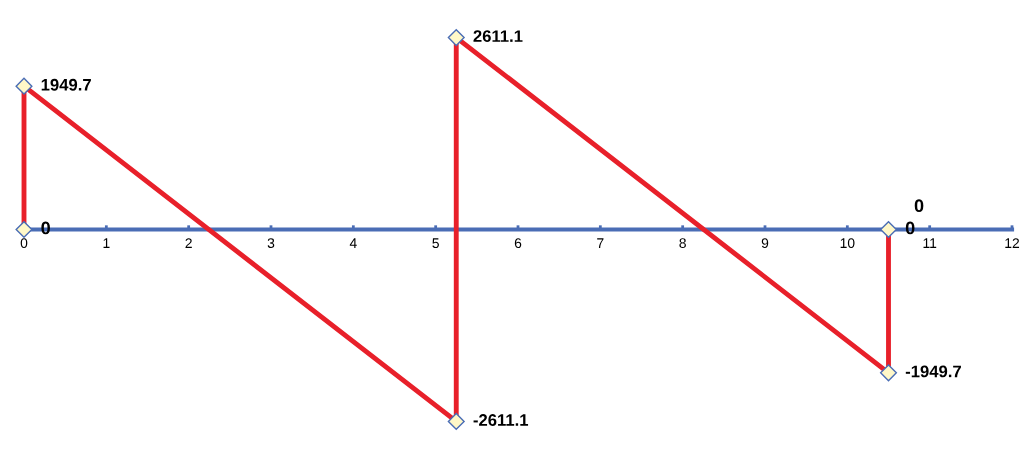  What do you see at coordinates (66, 84) in the screenshot?
I see `data-label: 1949.7` at bounding box center [66, 84].